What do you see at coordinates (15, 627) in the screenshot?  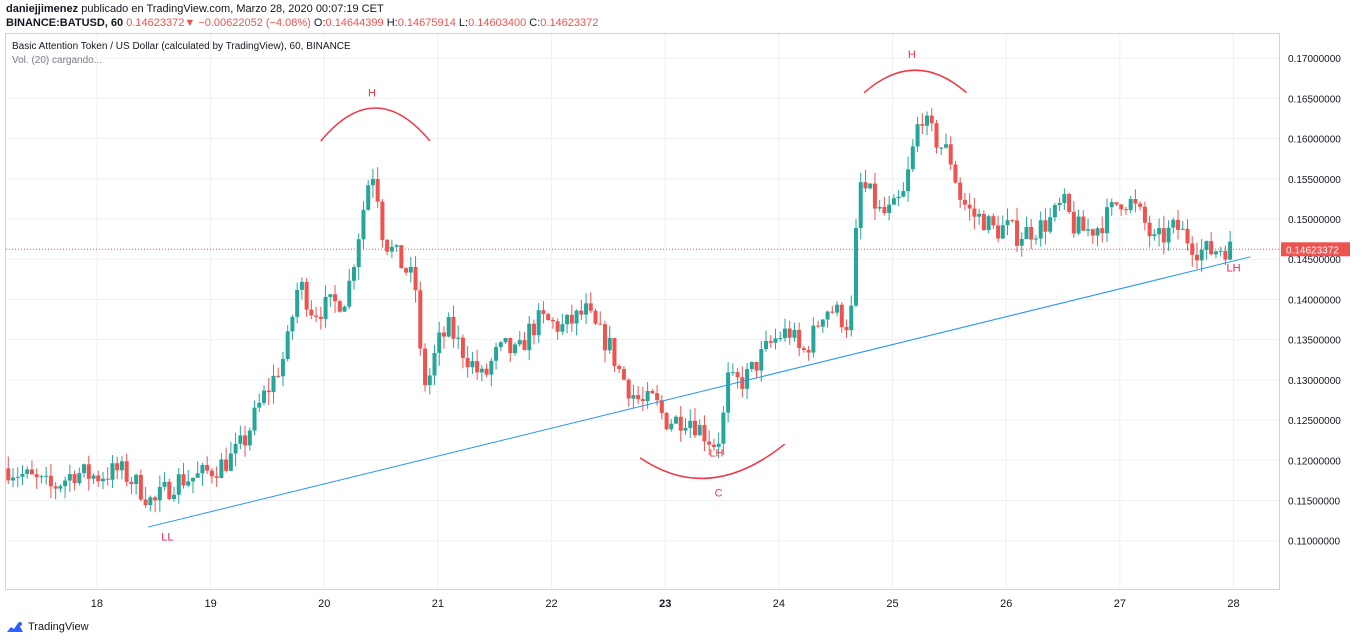 I see `tradingview-logo-icon` at bounding box center [15, 627].